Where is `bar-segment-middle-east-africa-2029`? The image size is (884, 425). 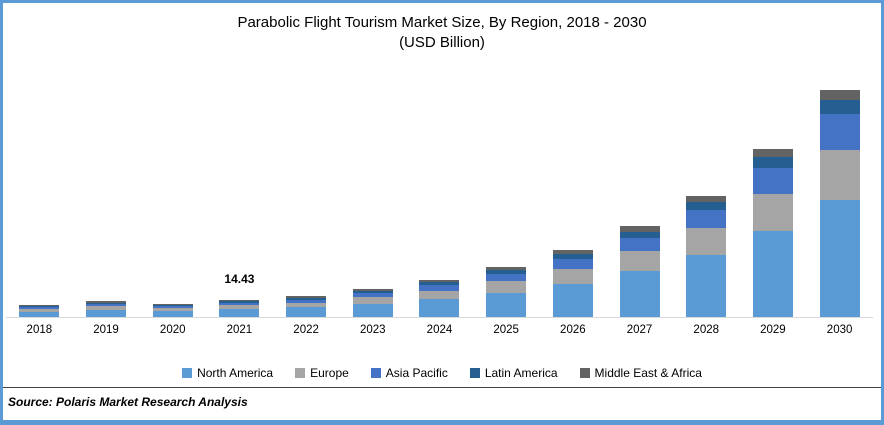 bar-segment-middle-east-africa-2029 is located at coordinates (772, 153).